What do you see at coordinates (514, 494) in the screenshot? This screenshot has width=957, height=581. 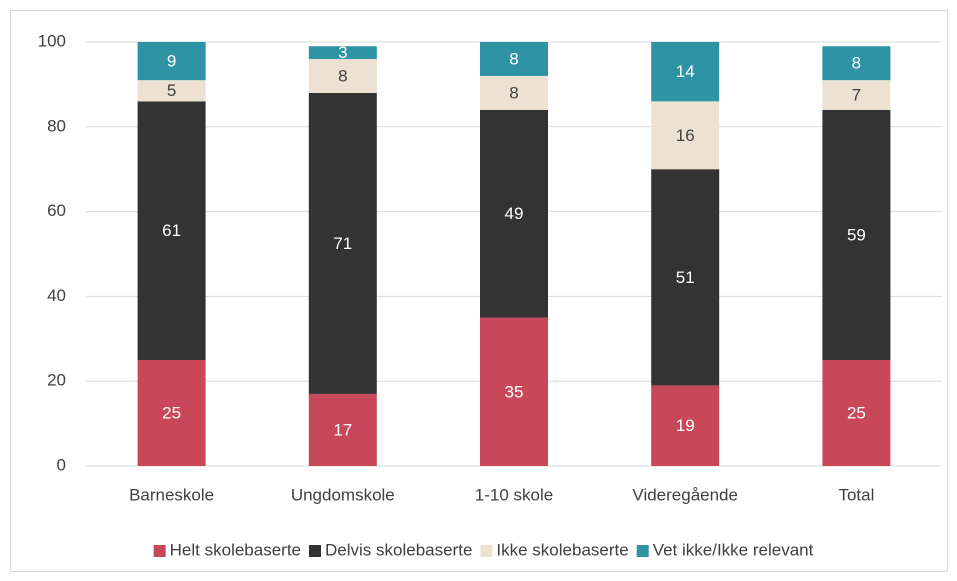 I see `x-tick-label: 1-10 skole` at bounding box center [514, 494].